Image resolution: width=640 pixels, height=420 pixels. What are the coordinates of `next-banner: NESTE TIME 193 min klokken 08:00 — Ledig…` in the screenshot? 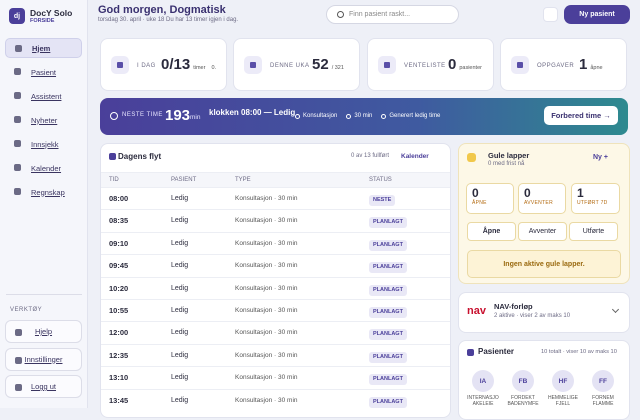 It's located at (364, 116).